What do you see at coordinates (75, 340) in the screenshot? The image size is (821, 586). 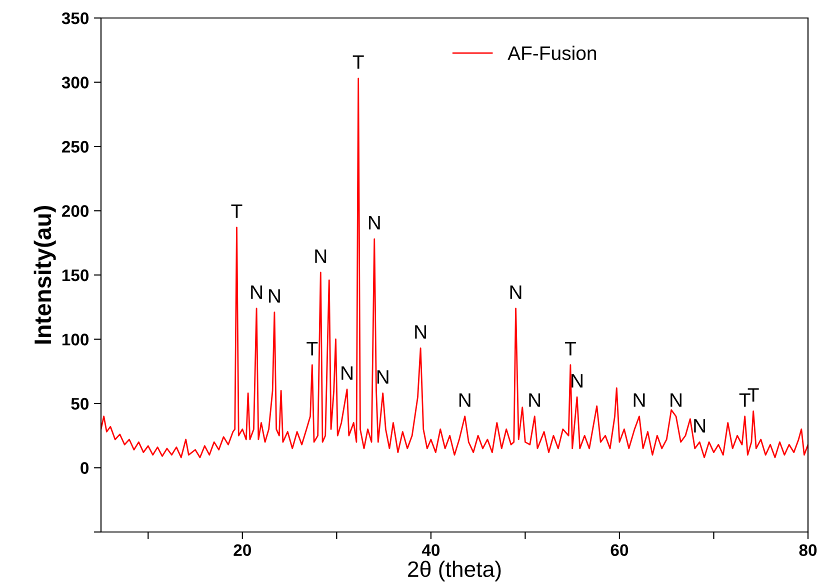 I see `y-tick-label: 100` at bounding box center [75, 340].